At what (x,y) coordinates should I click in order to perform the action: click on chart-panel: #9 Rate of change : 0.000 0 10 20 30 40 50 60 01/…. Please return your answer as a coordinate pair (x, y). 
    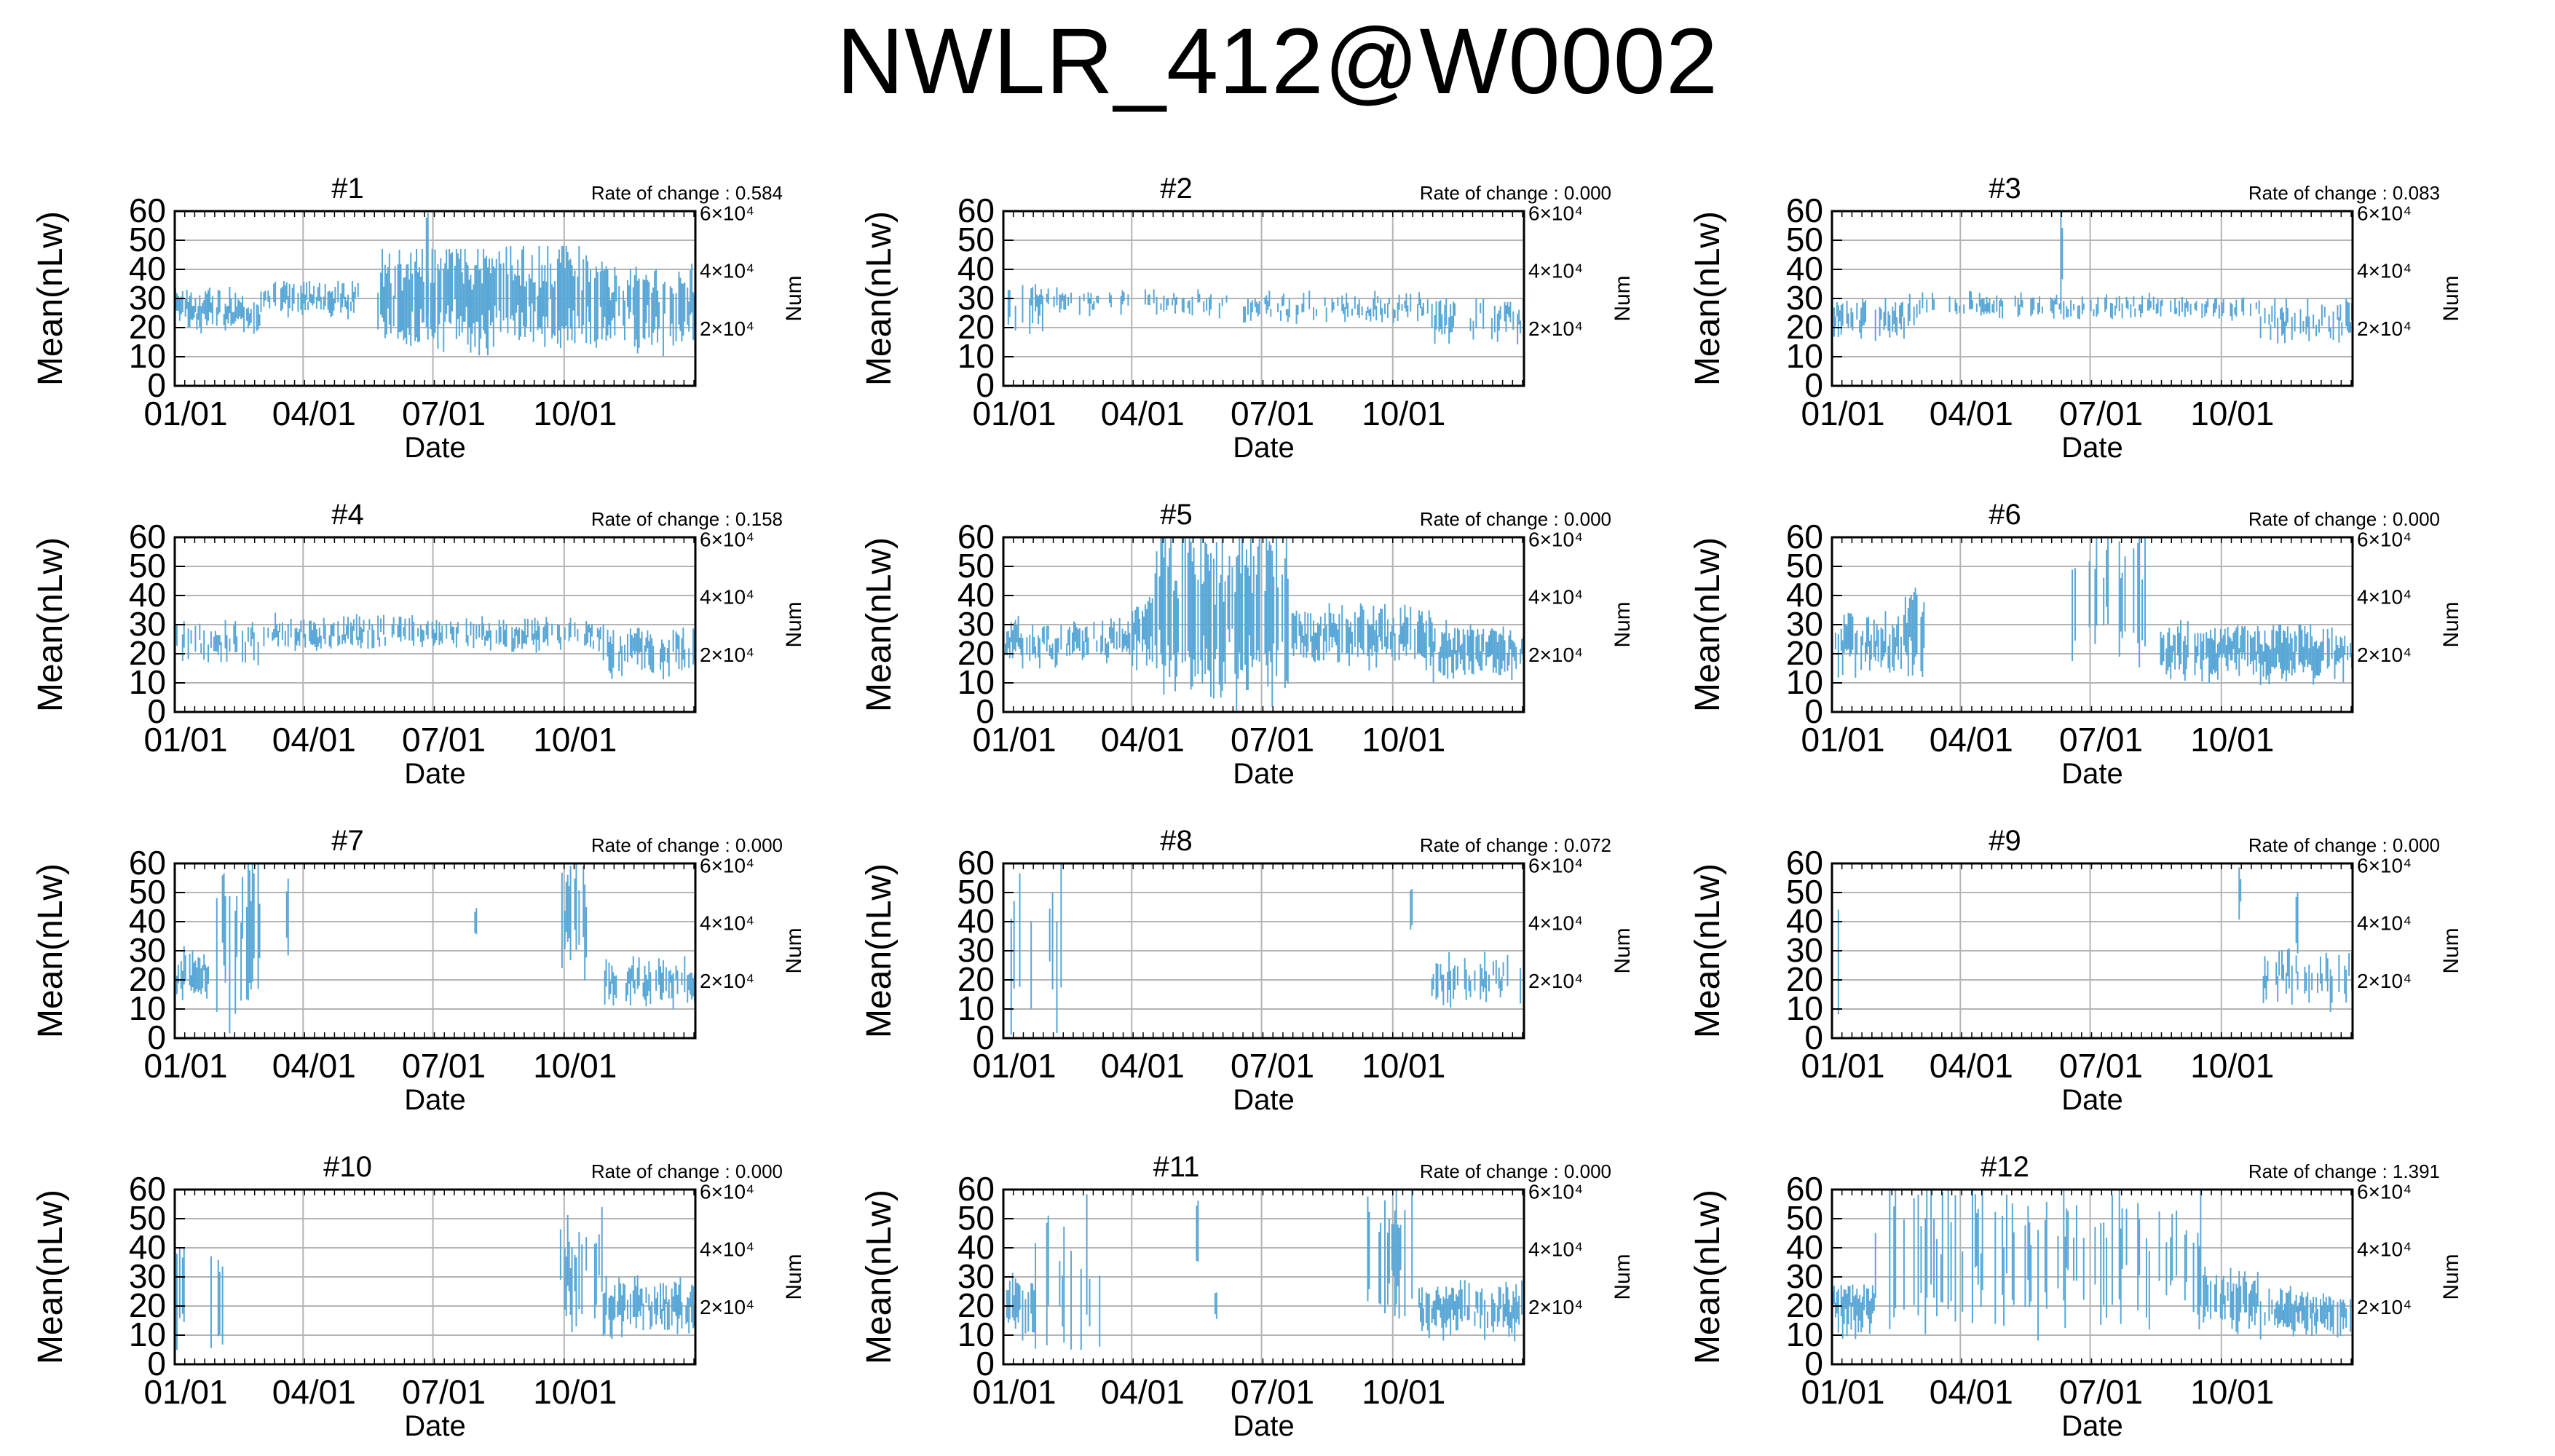
    Looking at the image, I should click on (2070, 957).